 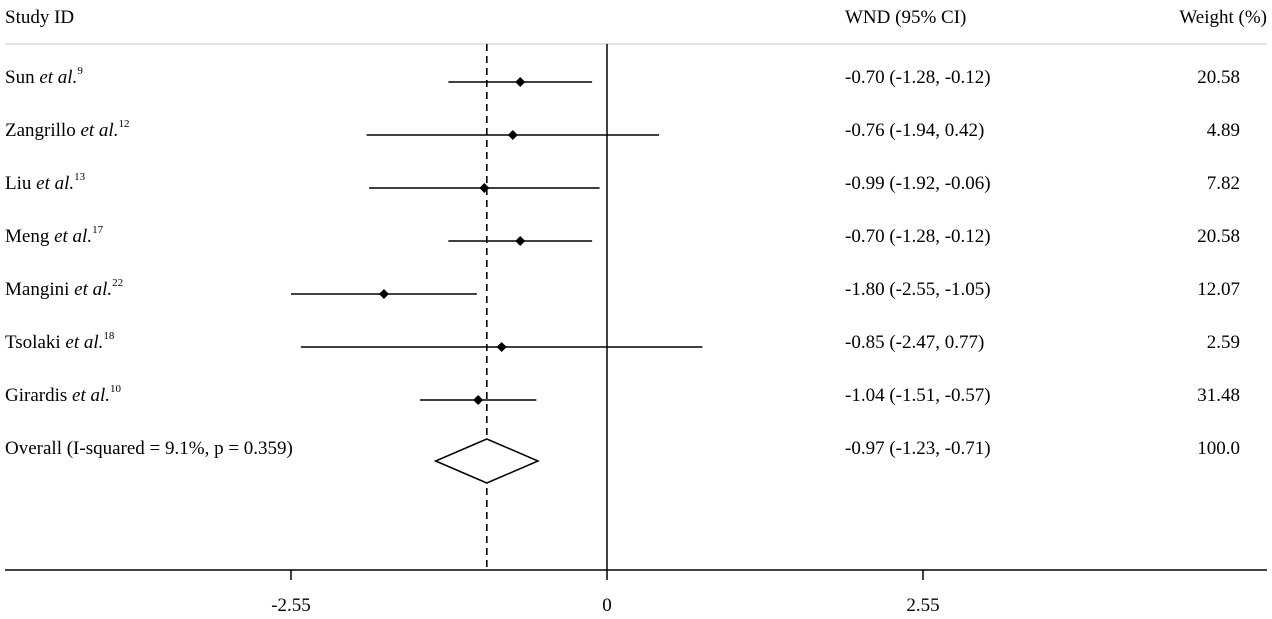 I want to click on study-label: Liu et al.13, so click(x=45, y=182).